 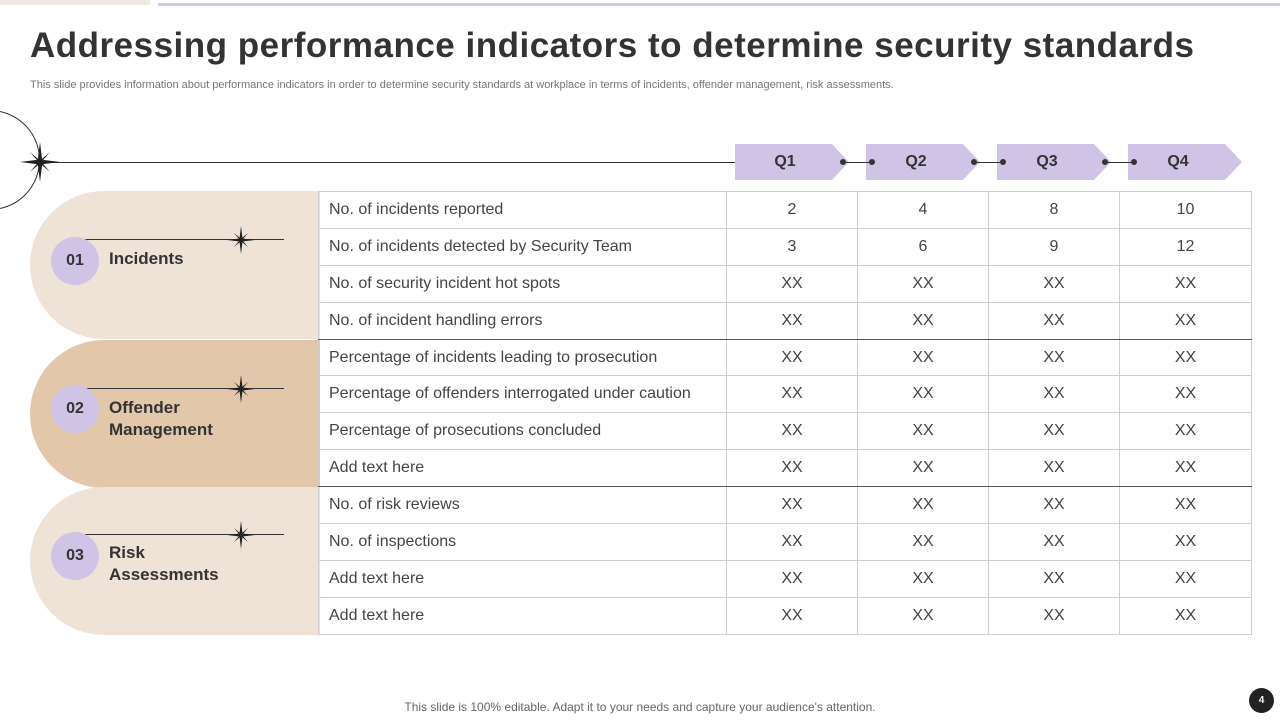 I want to click on table-cell-label: No. of incidents reported, so click(x=522, y=210).